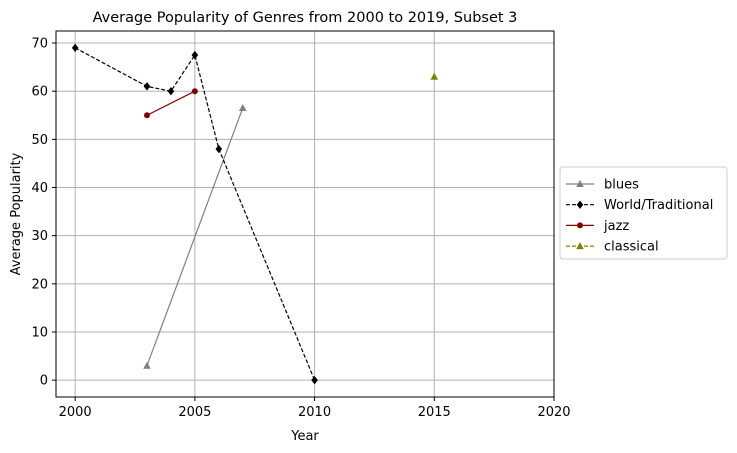  What do you see at coordinates (44, 381) in the screenshot?
I see `y-tick-label: 0` at bounding box center [44, 381].